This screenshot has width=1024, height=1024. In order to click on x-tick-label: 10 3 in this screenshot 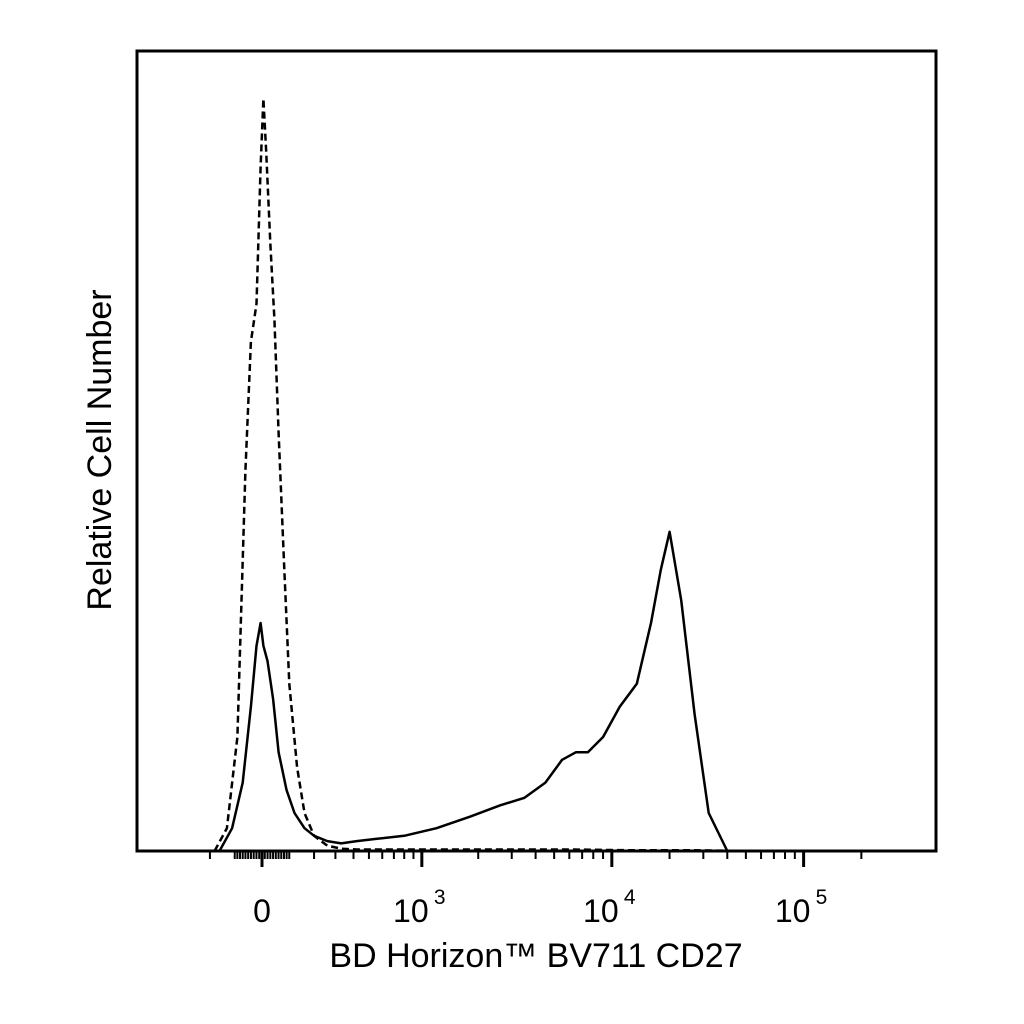, I will do `click(419, 907)`.